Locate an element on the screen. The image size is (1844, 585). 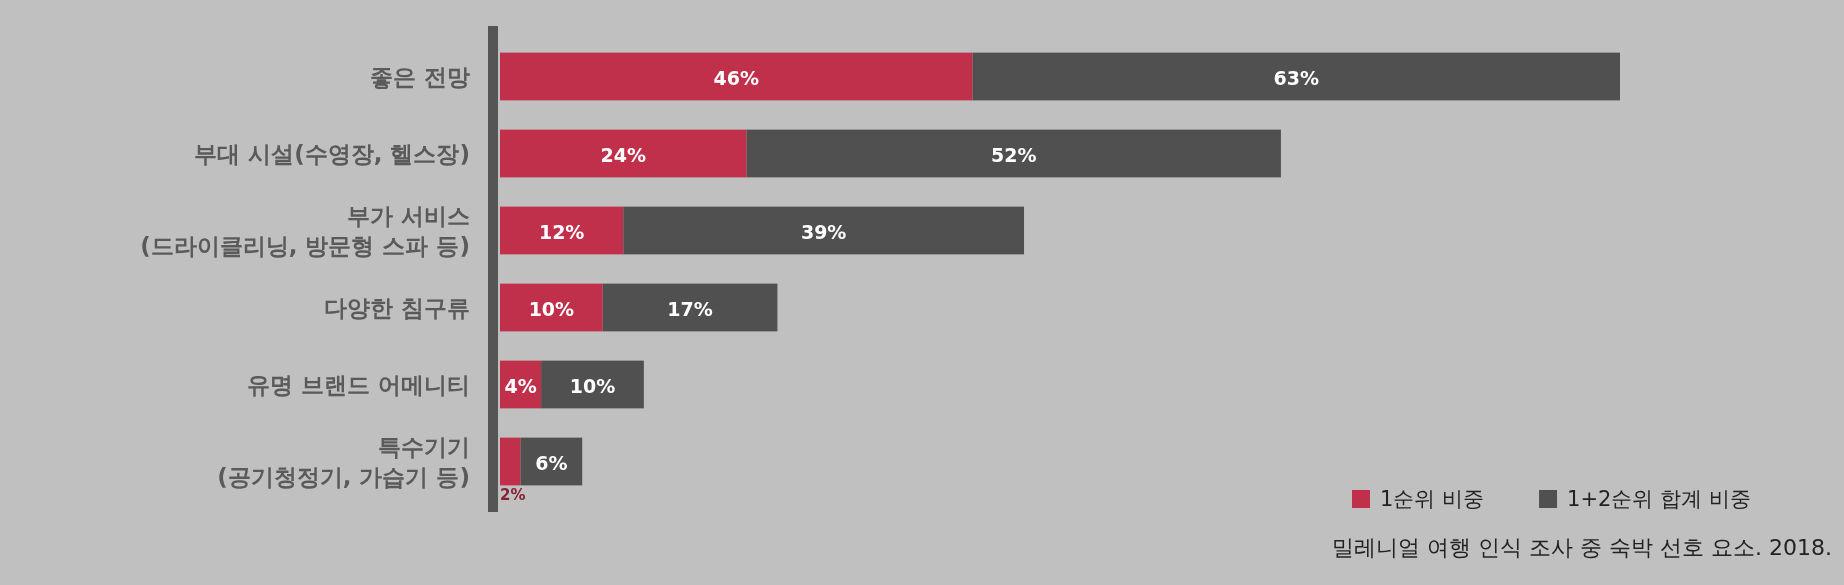
data-label: 12% is located at coordinates (561, 231).